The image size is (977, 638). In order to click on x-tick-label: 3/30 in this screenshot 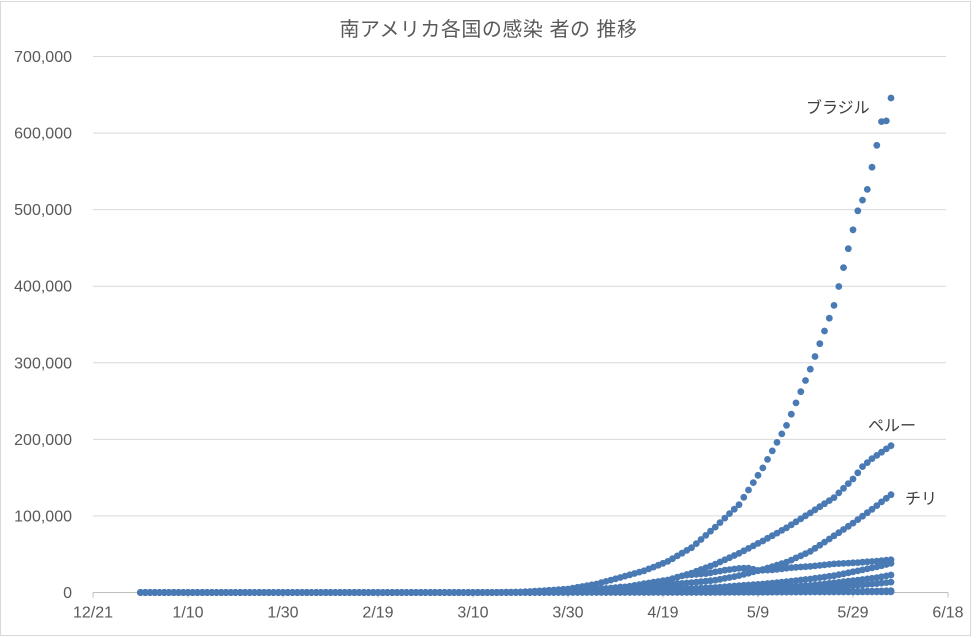, I will do `click(567, 613)`.